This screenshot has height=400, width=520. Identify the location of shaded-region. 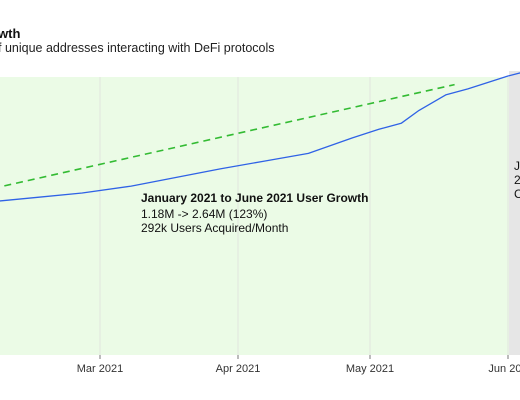
(514, 213).